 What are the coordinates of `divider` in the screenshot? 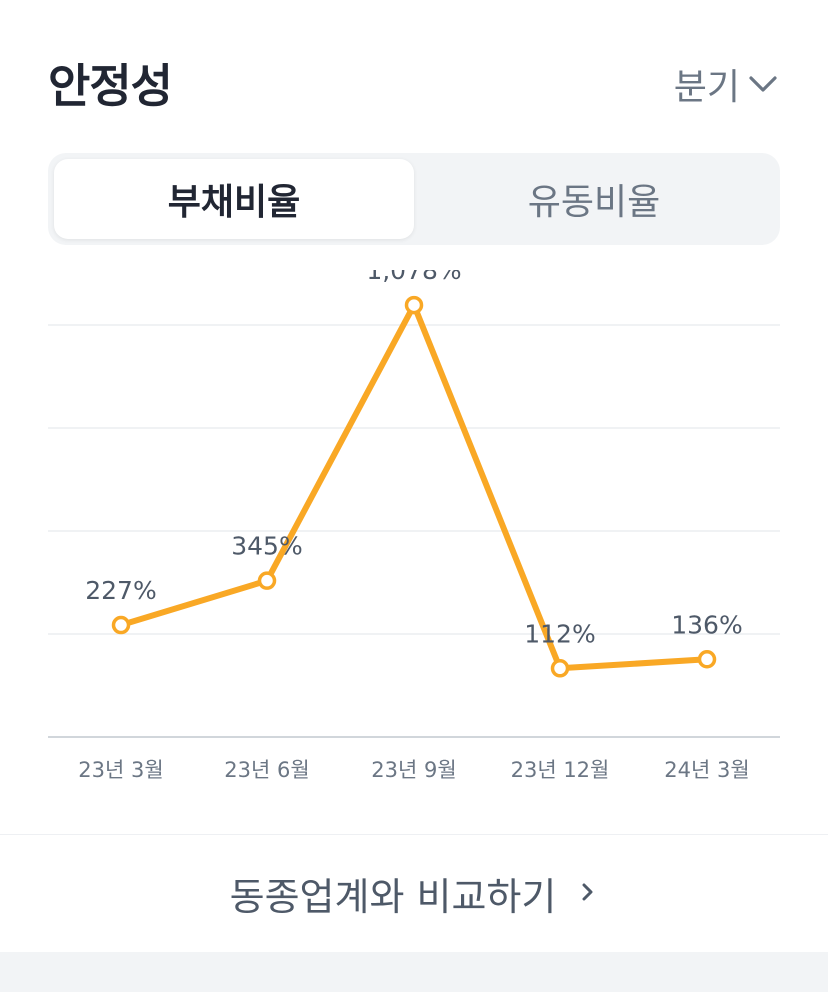 It's located at (414, 834).